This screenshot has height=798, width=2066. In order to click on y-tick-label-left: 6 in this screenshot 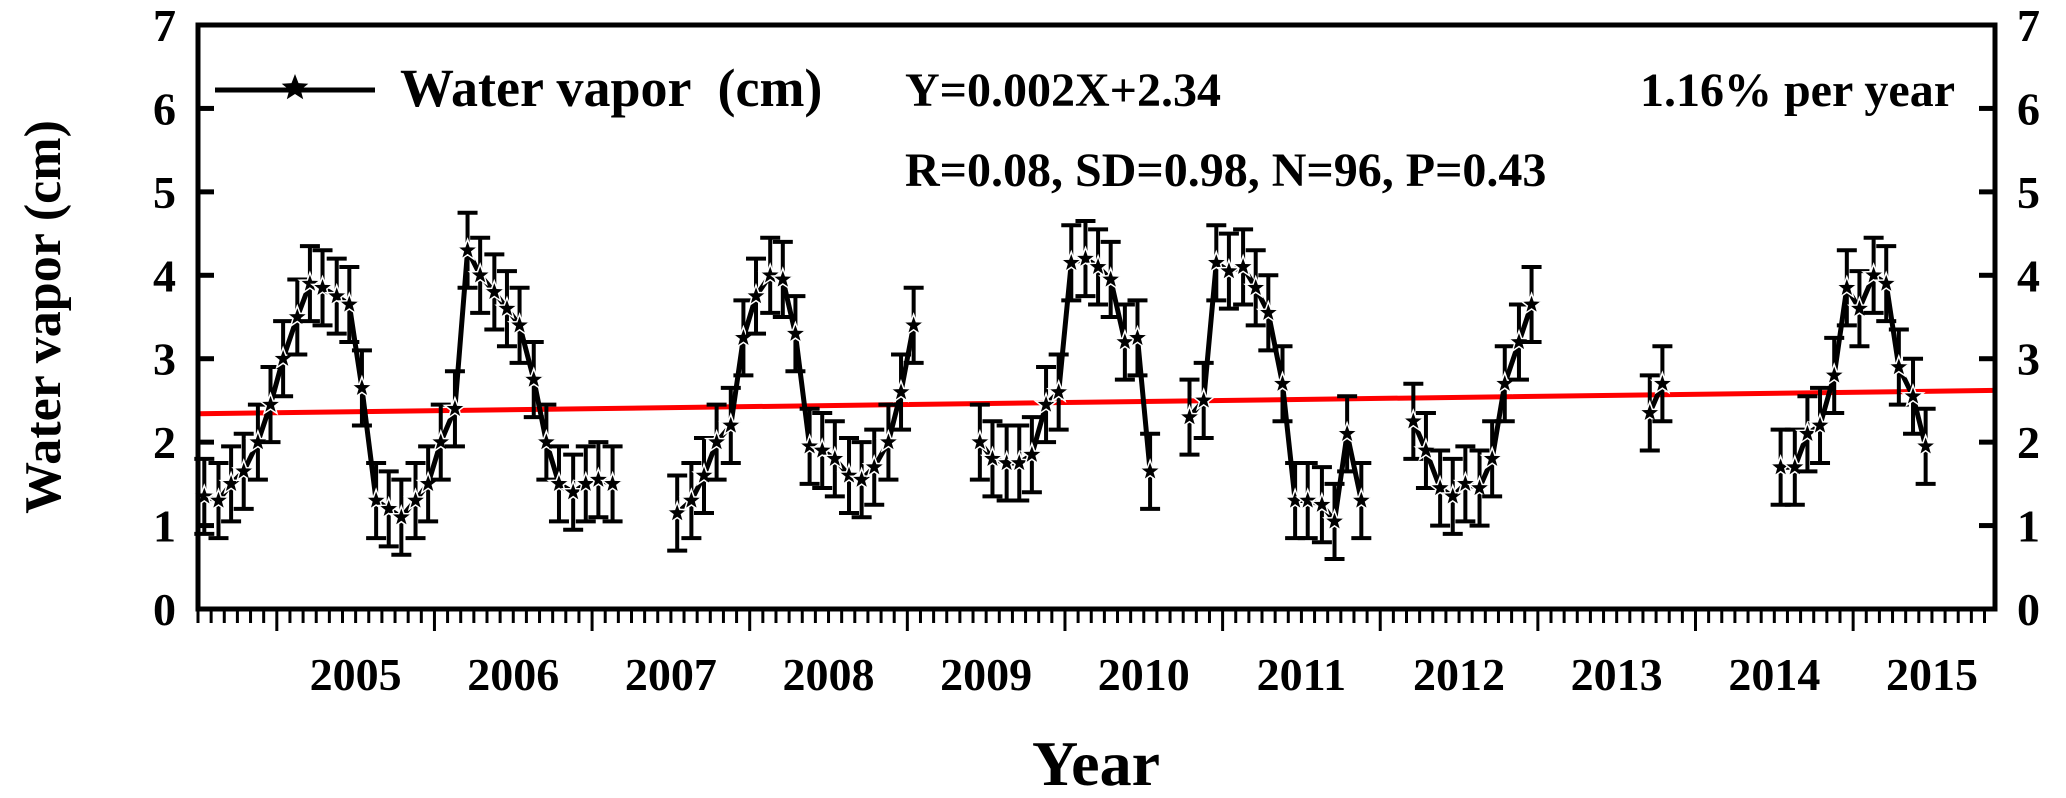, I will do `click(164, 108)`.